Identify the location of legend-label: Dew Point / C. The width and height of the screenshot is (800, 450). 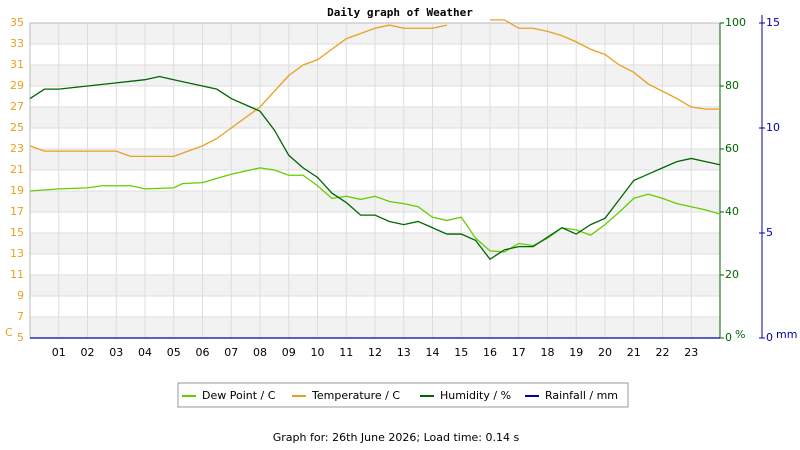
(239, 395).